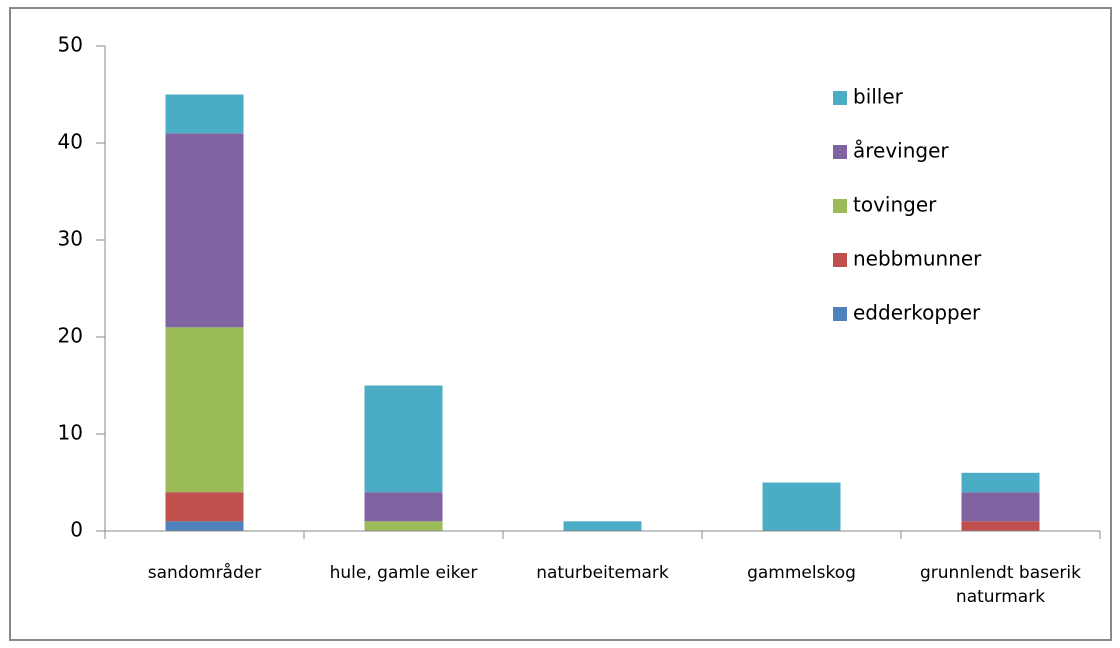 This screenshot has height=648, width=1120. Describe the element at coordinates (878, 97) in the screenshot. I see `legend-label: biller` at that location.